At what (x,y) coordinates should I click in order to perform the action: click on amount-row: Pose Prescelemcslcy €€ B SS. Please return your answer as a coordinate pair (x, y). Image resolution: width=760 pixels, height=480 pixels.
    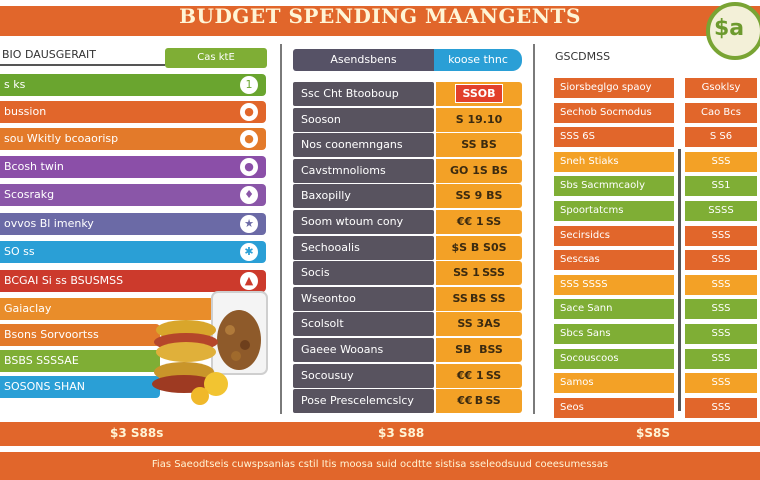
    Looking at the image, I should click on (407, 401).